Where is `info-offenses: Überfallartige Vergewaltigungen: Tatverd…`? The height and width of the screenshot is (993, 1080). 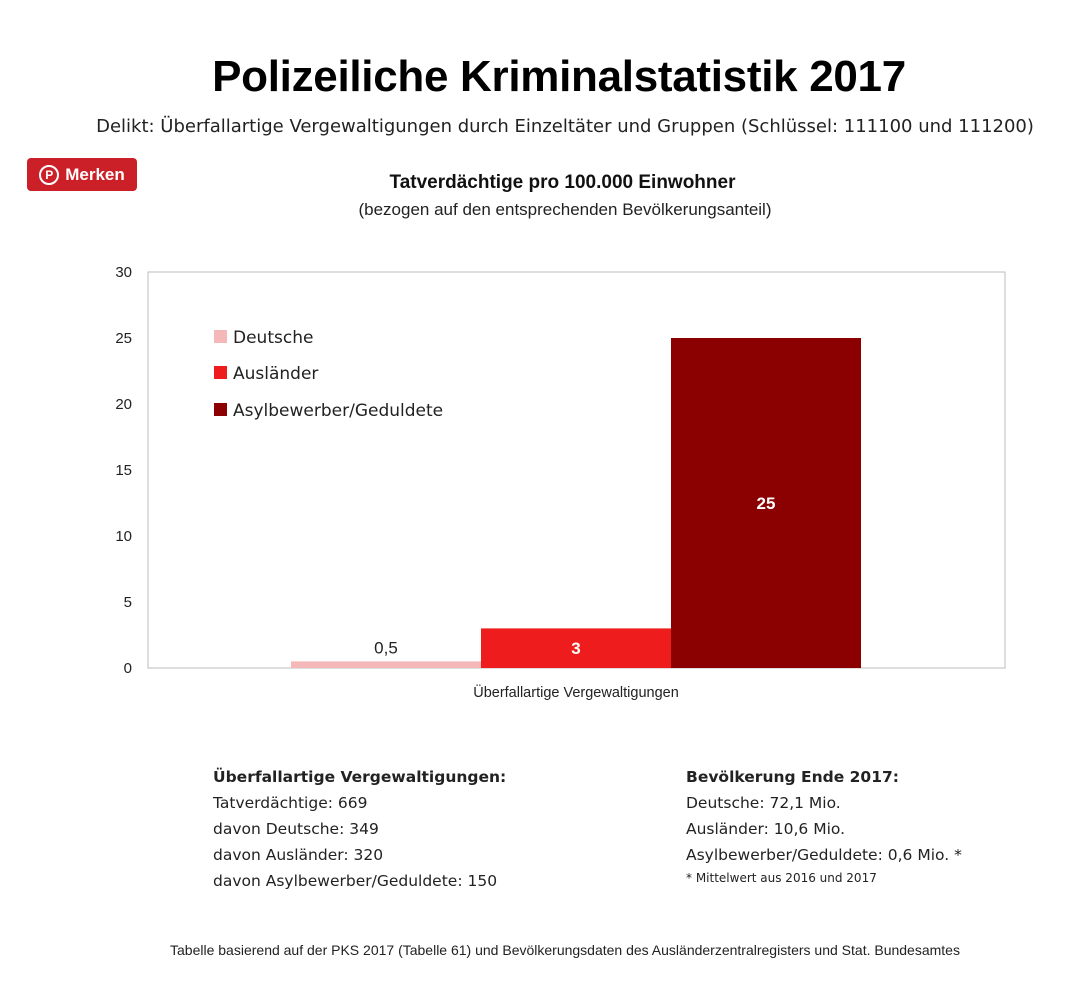
info-offenses: Überfallartige Vergewaltigungen: Tatverd… is located at coordinates (359, 829).